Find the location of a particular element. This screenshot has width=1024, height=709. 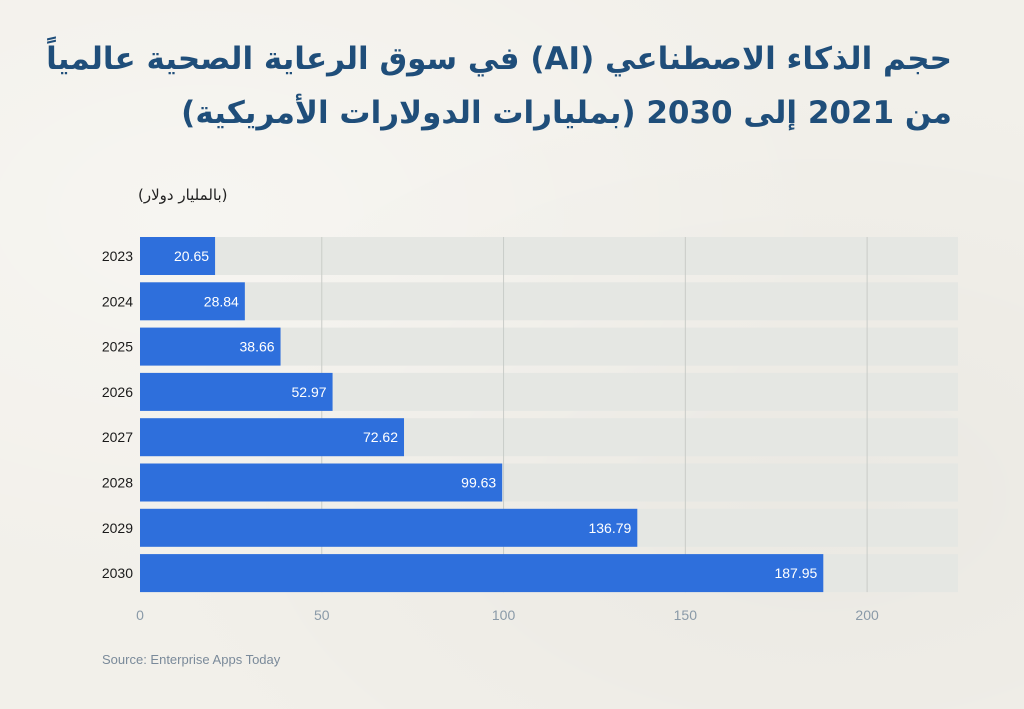

category-label: 2028 is located at coordinates (117, 483).